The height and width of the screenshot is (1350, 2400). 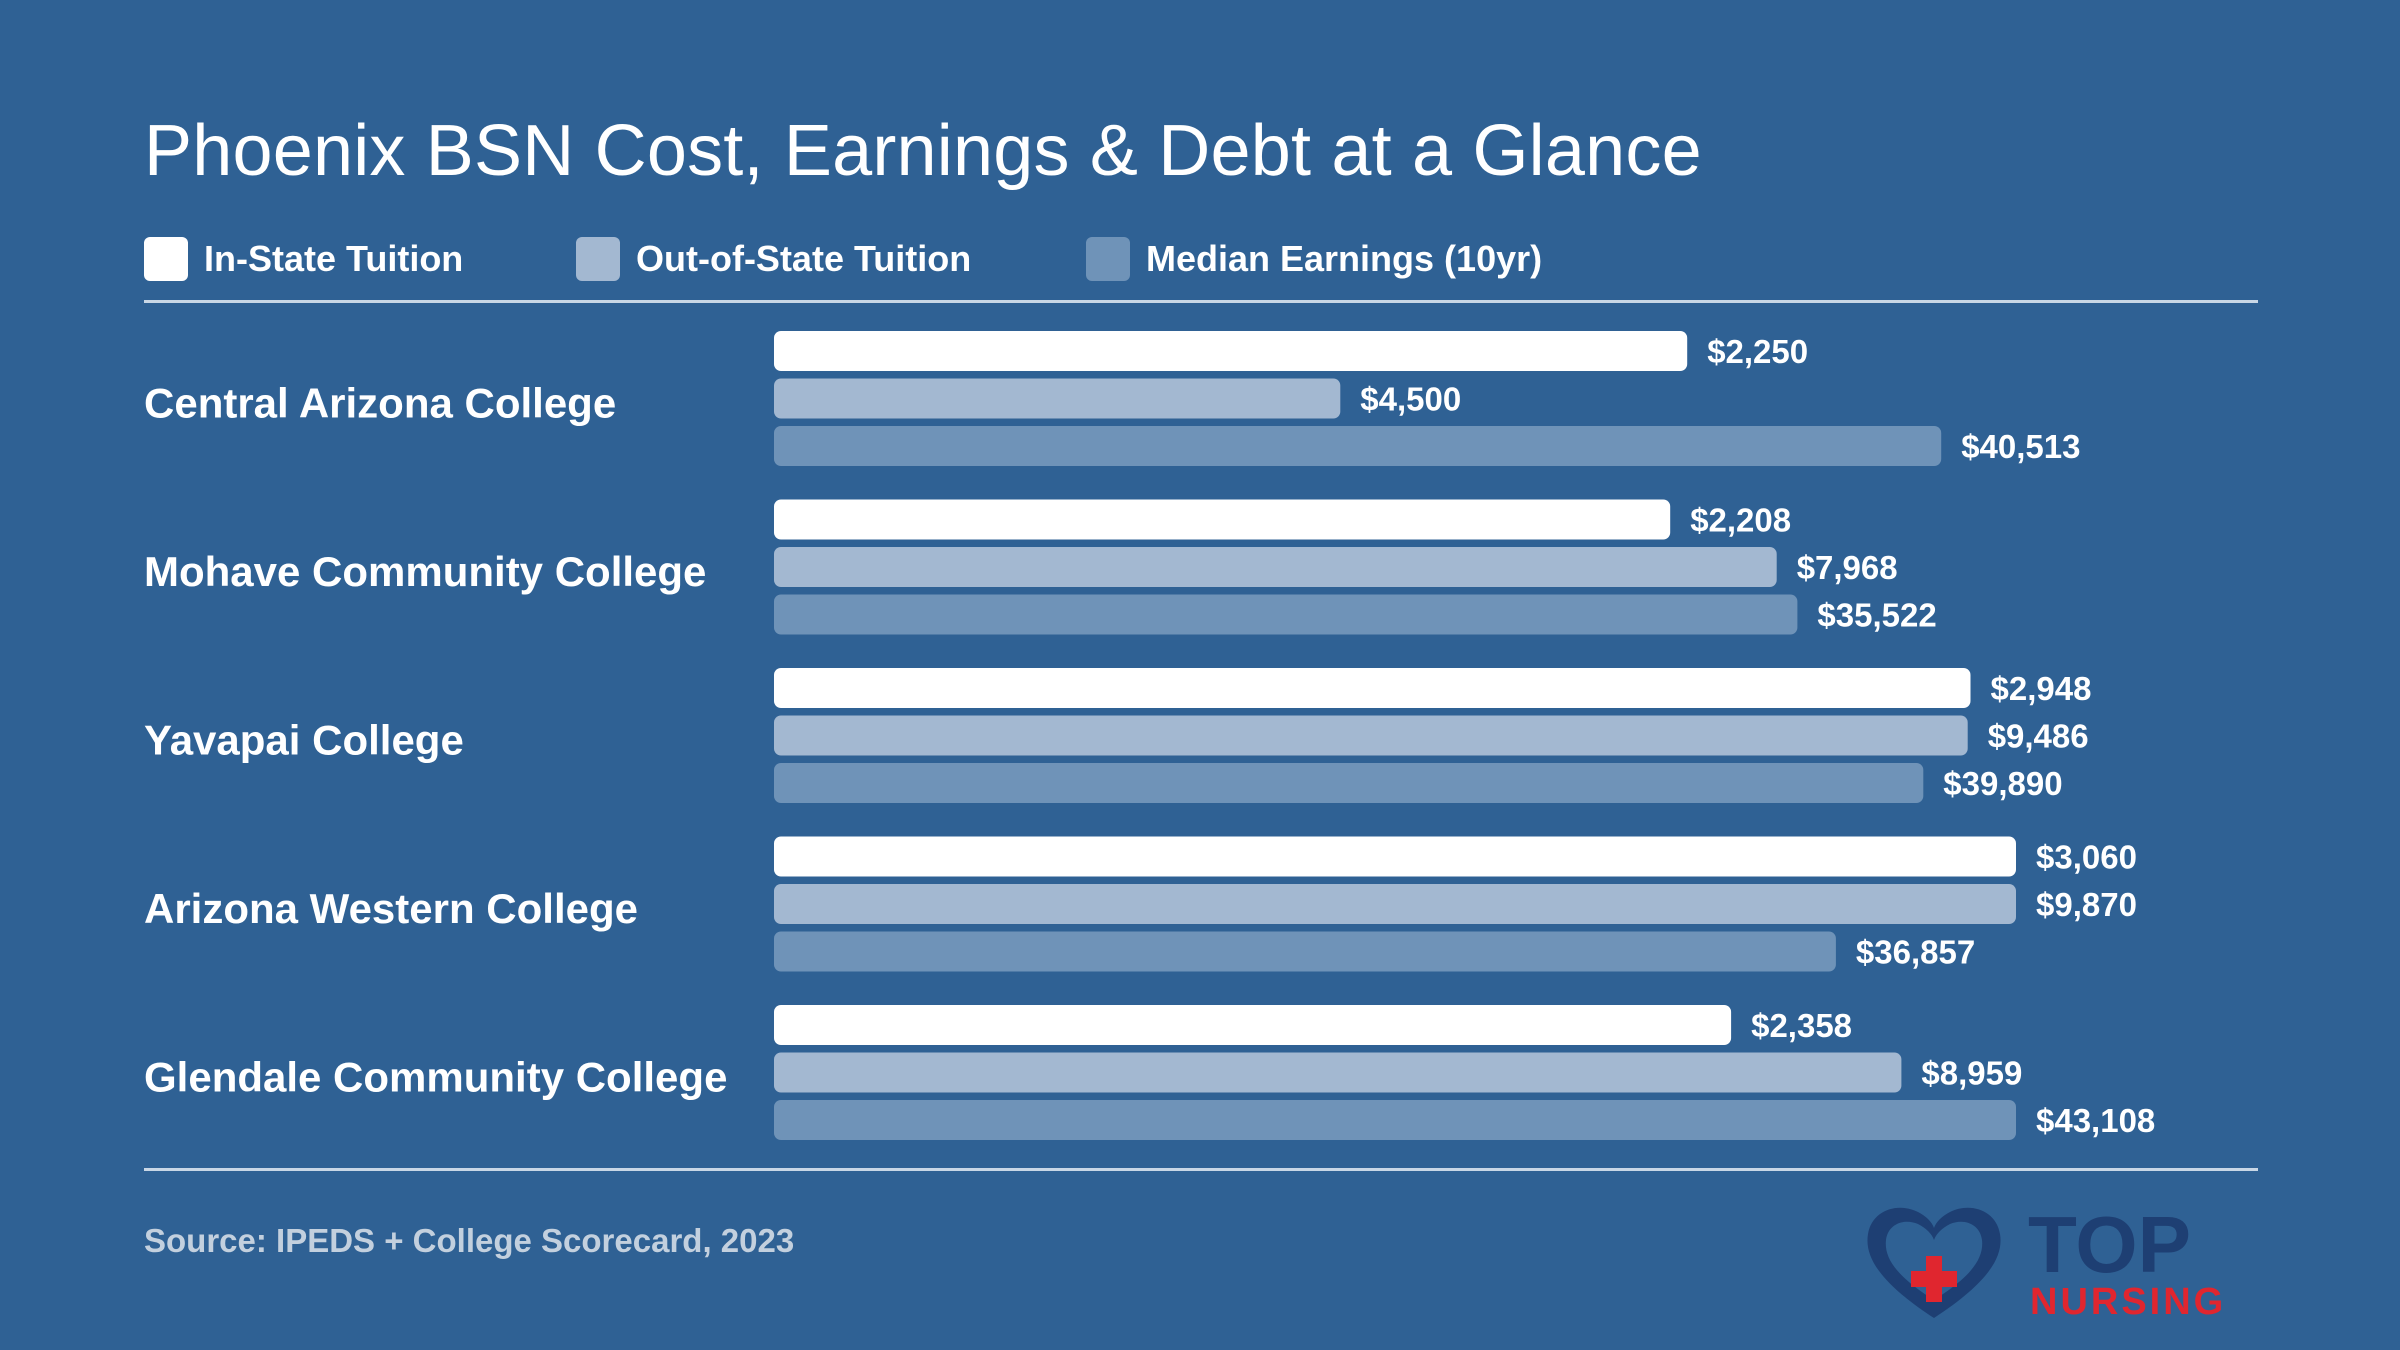 I want to click on bar-yavapai-college-in-state-tuition, so click(x=1372, y=688).